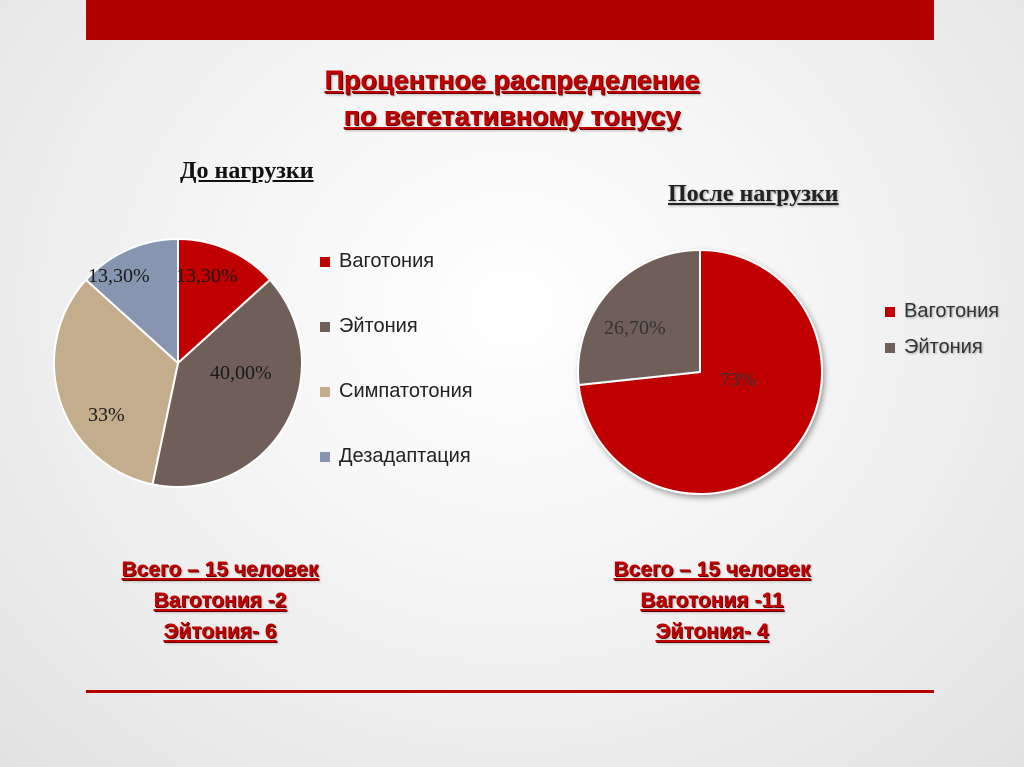 The image size is (1024, 767). What do you see at coordinates (119, 276) in the screenshot?
I see `pie-data-label-4: 13,30%` at bounding box center [119, 276].